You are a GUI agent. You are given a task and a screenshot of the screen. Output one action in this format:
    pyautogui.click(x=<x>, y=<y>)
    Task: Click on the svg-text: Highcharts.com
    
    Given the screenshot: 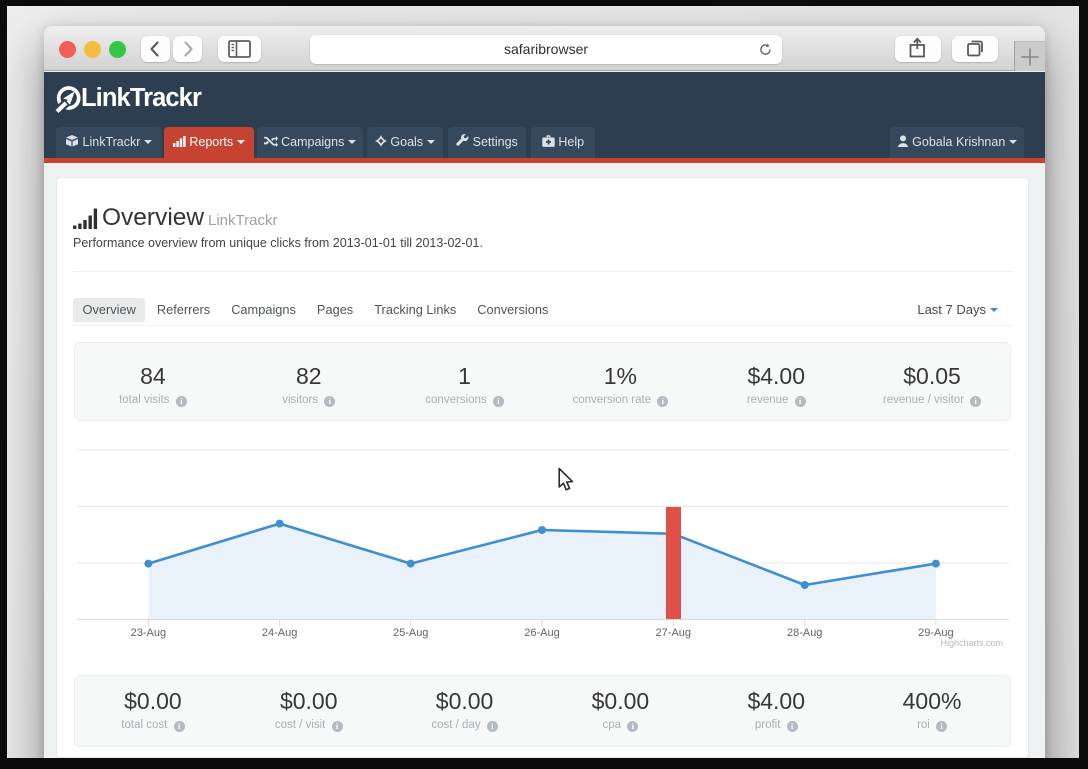 What is the action you would take?
    pyautogui.click(x=971, y=643)
    